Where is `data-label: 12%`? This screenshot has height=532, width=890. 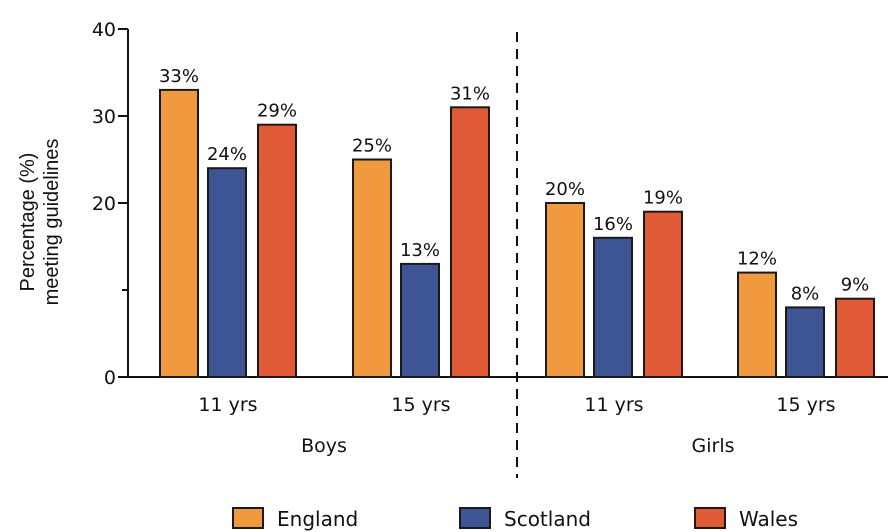 data-label: 12% is located at coordinates (757, 259).